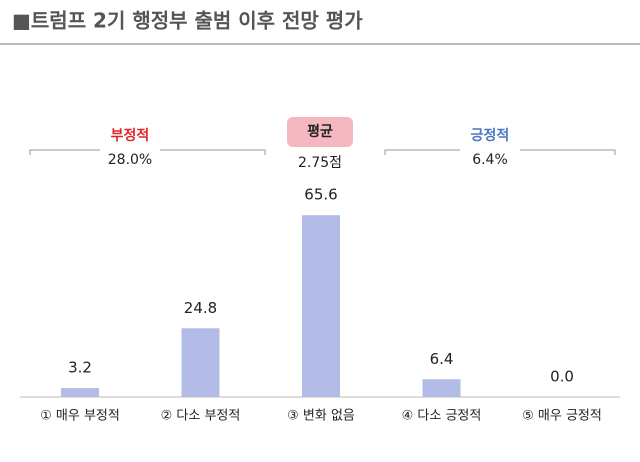 The height and width of the screenshot is (462, 640). I want to click on average-box, so click(320, 132).